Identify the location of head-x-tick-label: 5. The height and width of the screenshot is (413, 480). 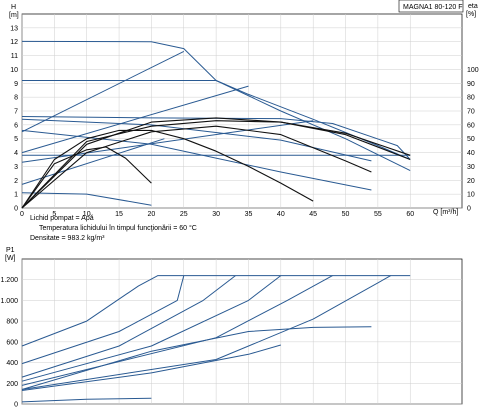
(54, 214).